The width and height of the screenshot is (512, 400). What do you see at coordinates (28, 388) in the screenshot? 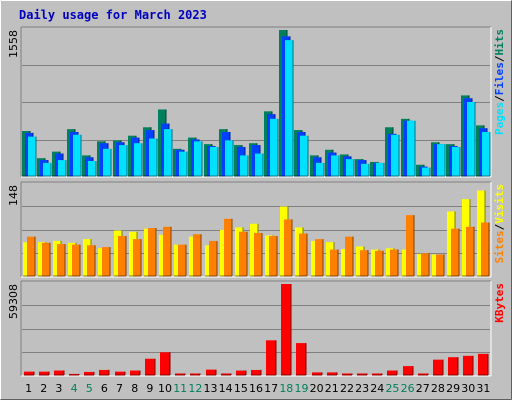
I see `x-tick-label-day-1: 1` at bounding box center [28, 388].